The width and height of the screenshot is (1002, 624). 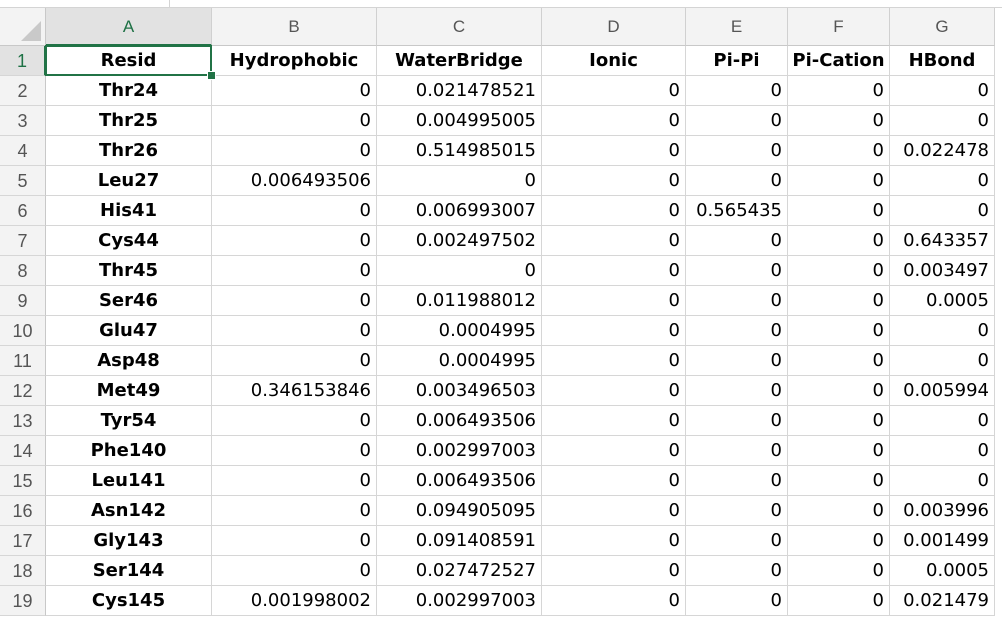 I want to click on value-cell: 0.001499, so click(x=942, y=541).